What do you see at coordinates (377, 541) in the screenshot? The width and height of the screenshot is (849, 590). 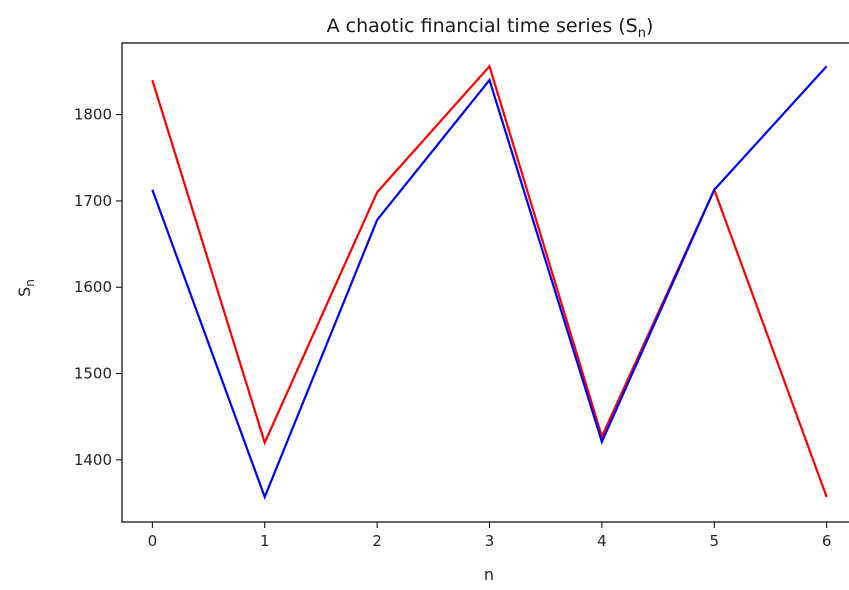 I see `x-tick-label: 2` at bounding box center [377, 541].